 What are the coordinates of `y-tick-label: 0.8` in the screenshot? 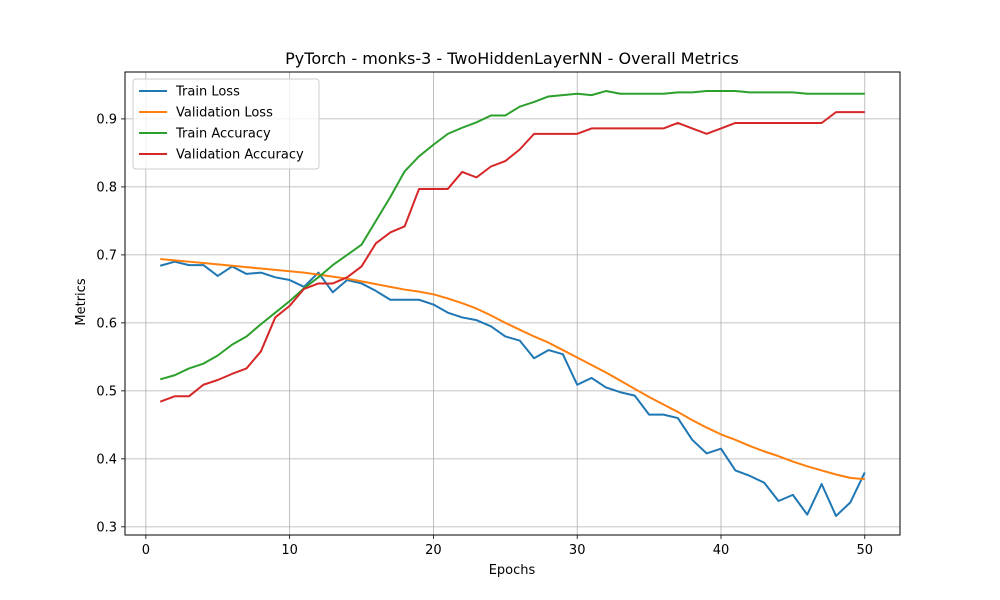 It's located at (106, 187).